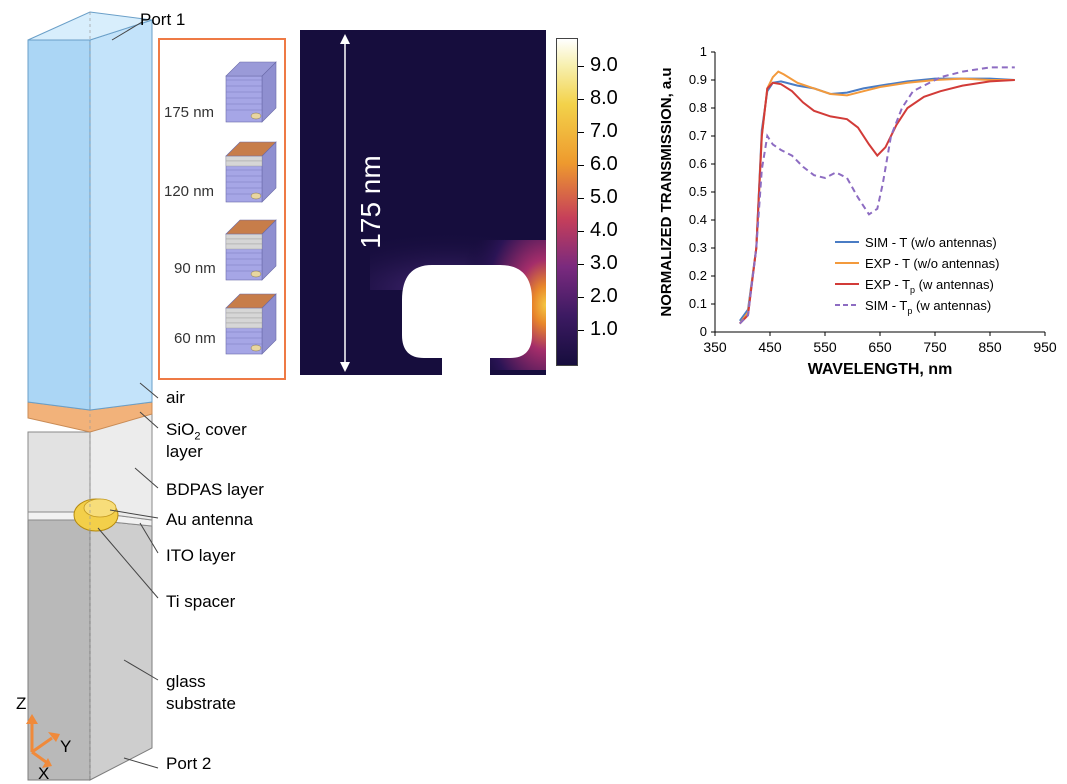 Image resolution: width=1067 pixels, height=784 pixels. Describe the element at coordinates (59, 472) in the screenshot. I see `bdpas-layer-front` at that location.